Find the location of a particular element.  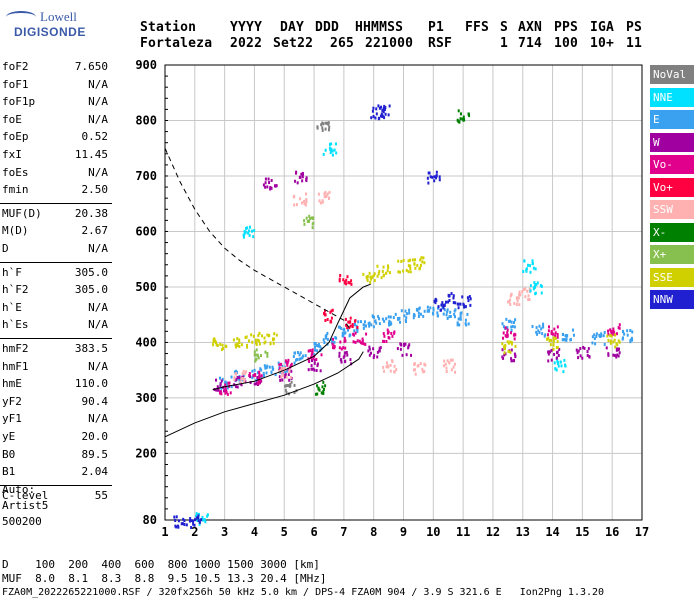

x-tick-label: 1 is located at coordinates (164, 532).